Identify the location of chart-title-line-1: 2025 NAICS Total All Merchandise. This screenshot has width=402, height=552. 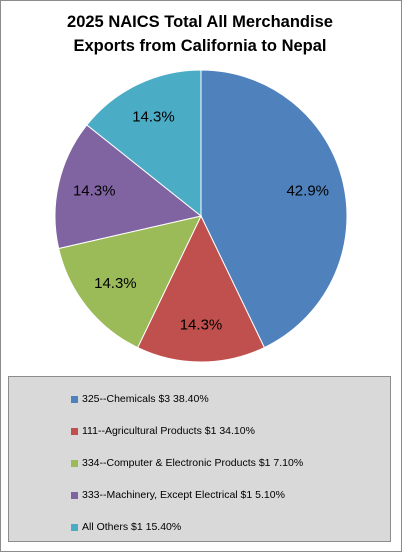
(200, 22).